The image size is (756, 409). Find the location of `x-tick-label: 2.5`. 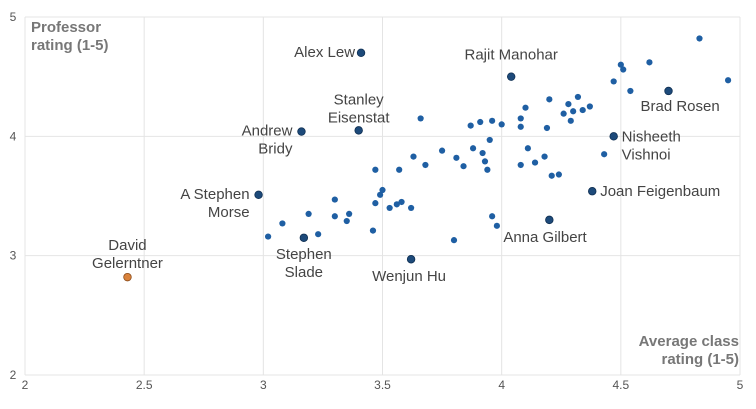

x-tick-label: 2.5 is located at coordinates (144, 385).